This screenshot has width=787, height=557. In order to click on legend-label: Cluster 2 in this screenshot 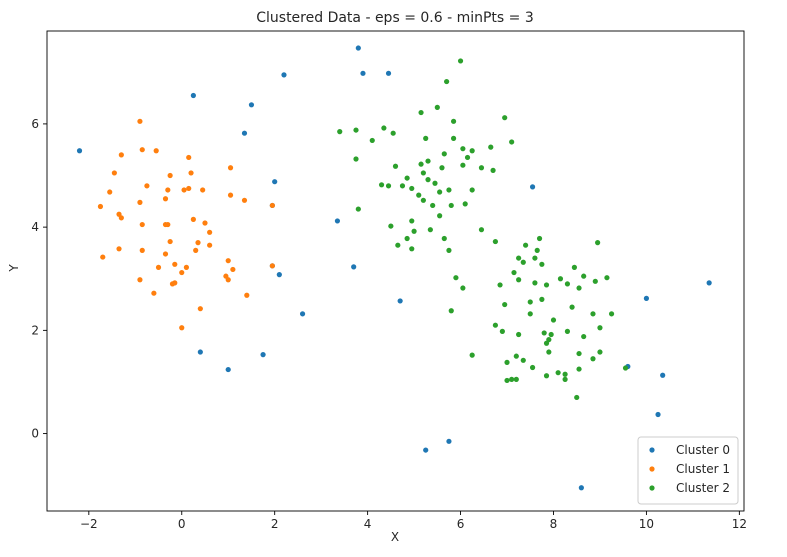, I will do `click(703, 488)`.